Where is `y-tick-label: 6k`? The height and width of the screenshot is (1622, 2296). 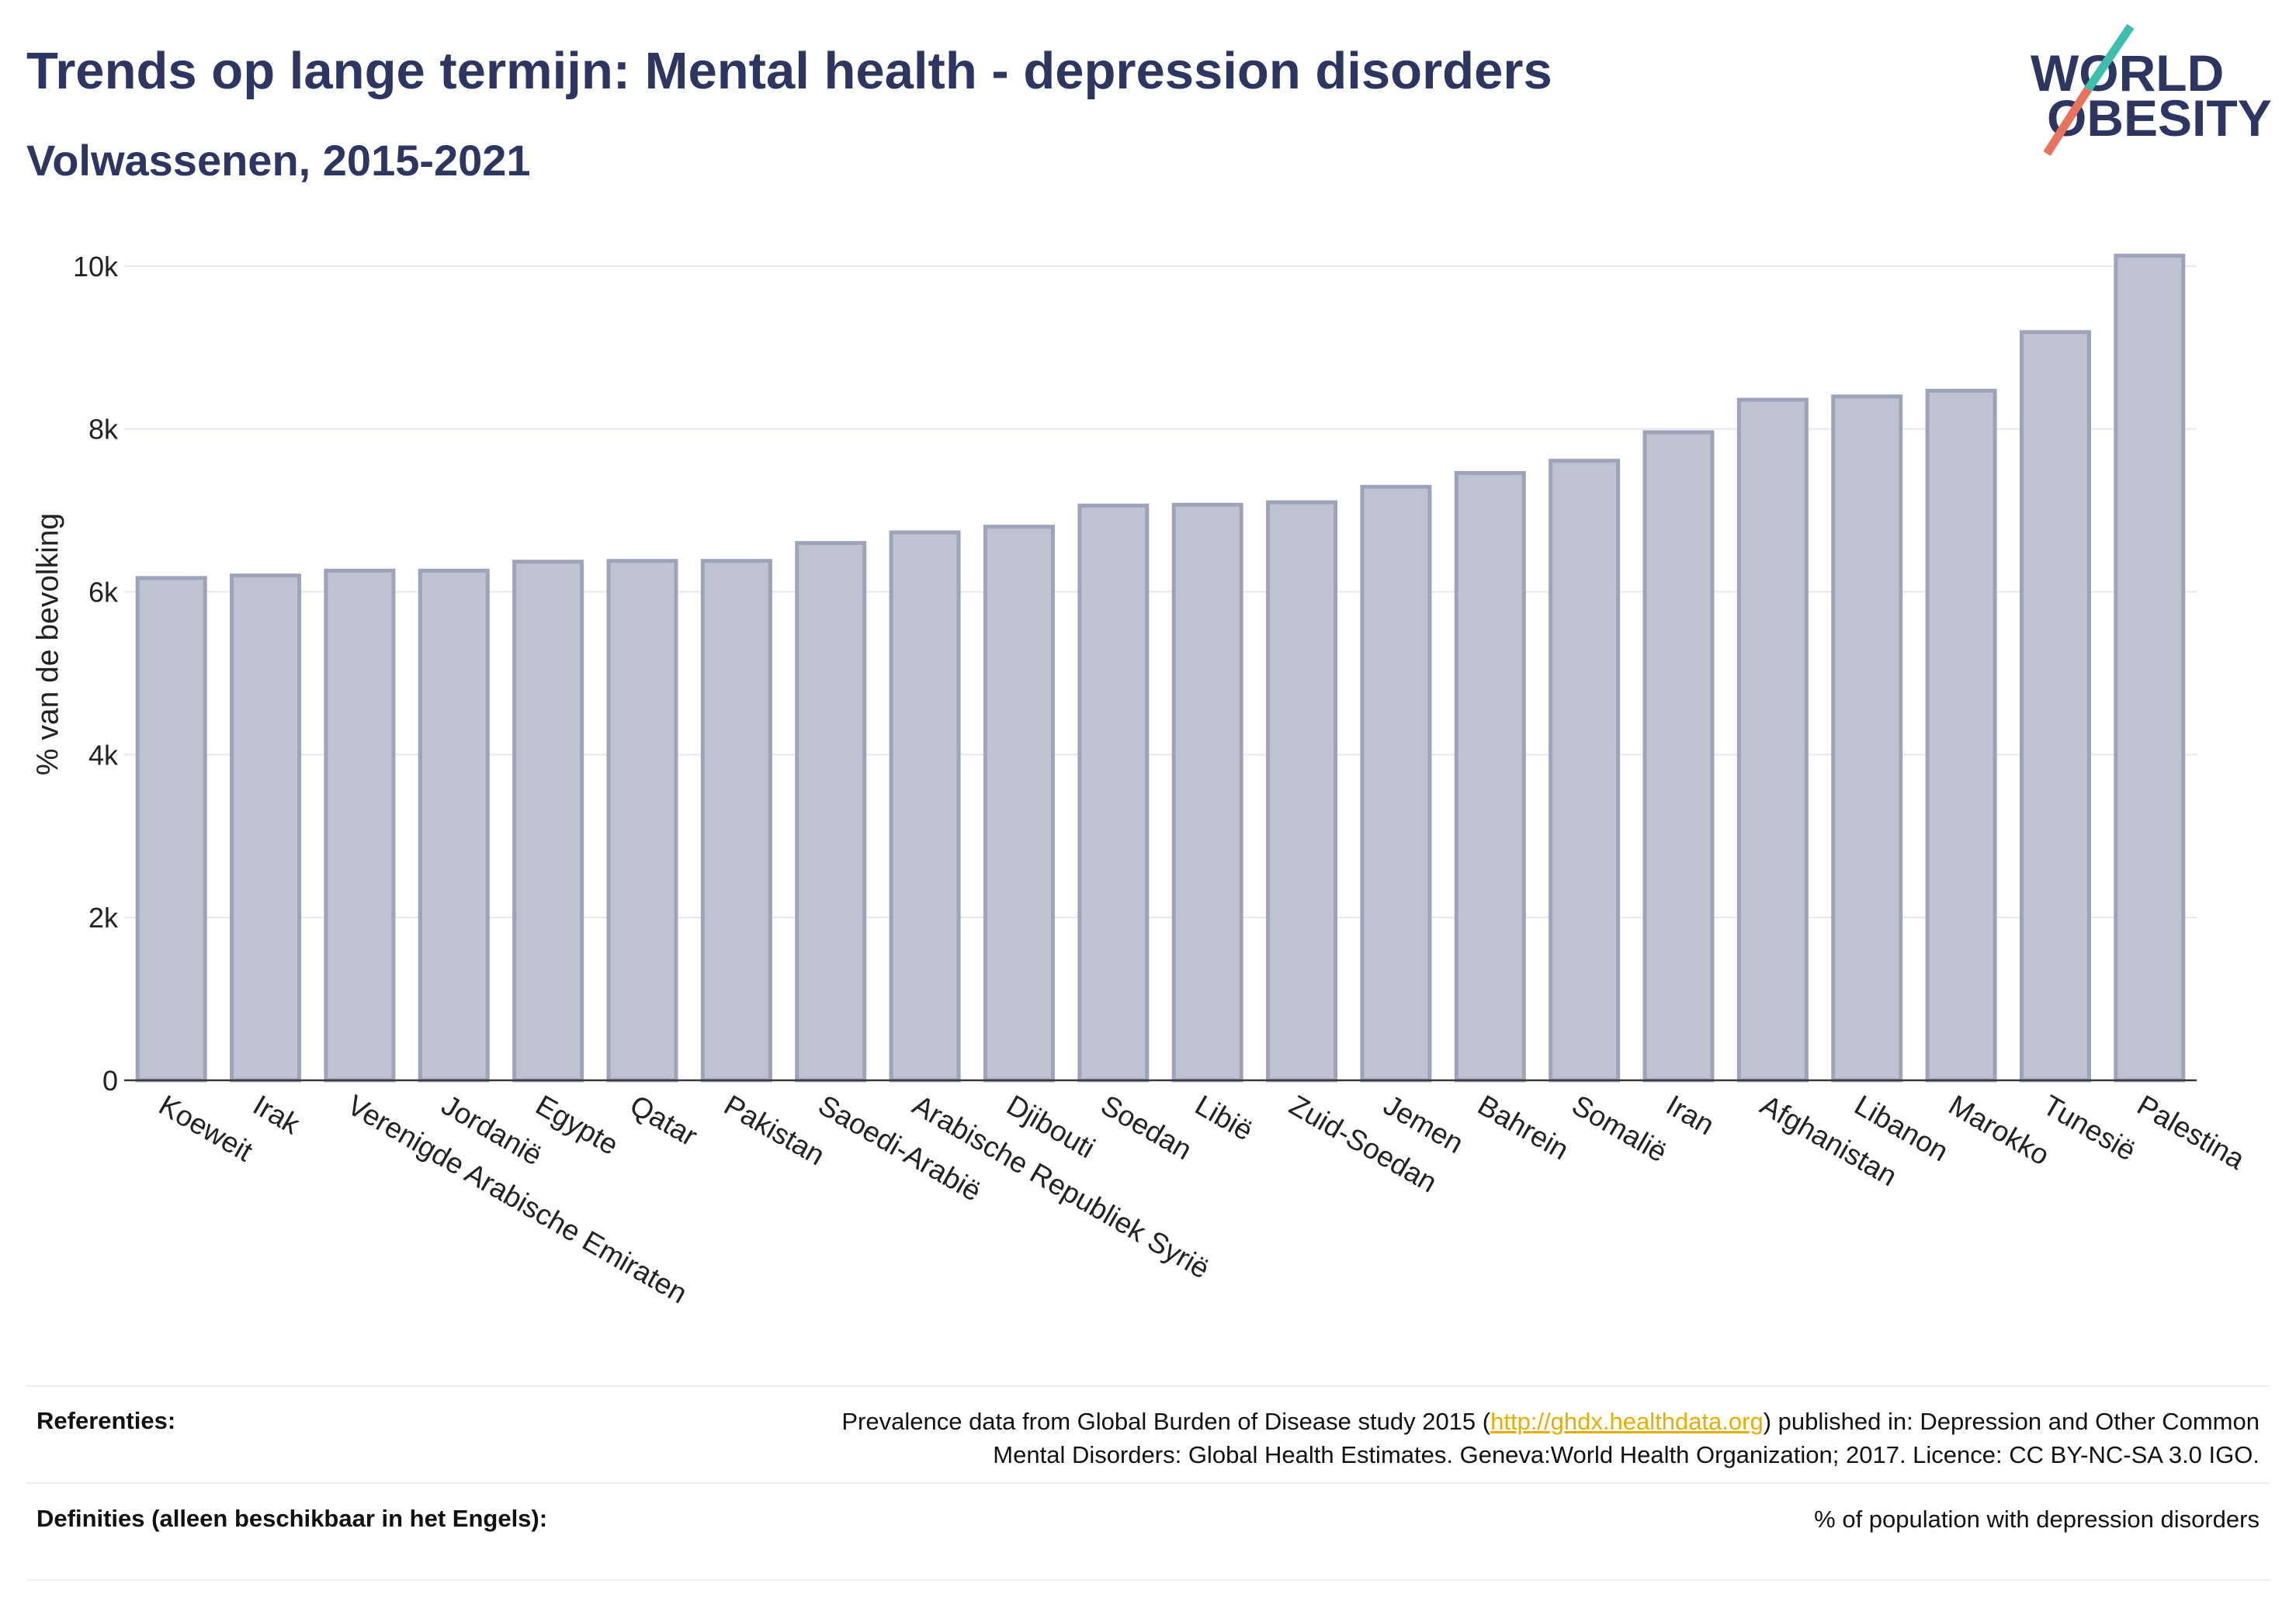
y-tick-label: 6k is located at coordinates (103, 592).